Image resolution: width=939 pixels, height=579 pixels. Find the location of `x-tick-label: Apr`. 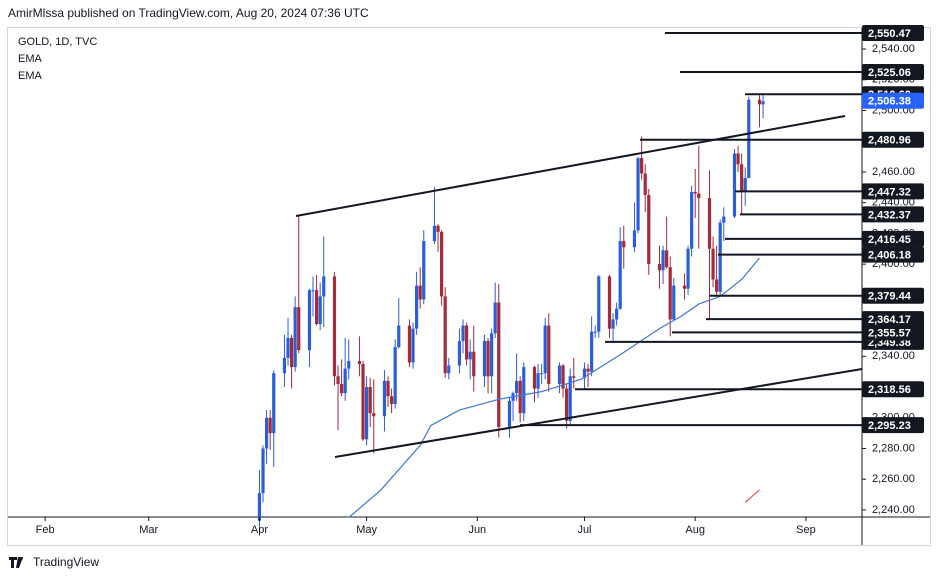

x-tick-label: Apr is located at coordinates (259, 530).